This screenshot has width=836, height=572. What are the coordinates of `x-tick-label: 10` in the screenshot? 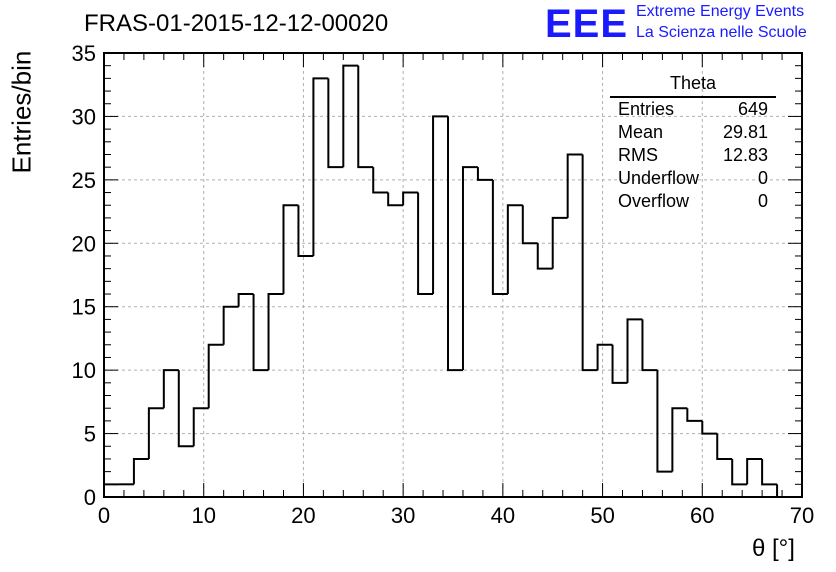 It's located at (203, 515).